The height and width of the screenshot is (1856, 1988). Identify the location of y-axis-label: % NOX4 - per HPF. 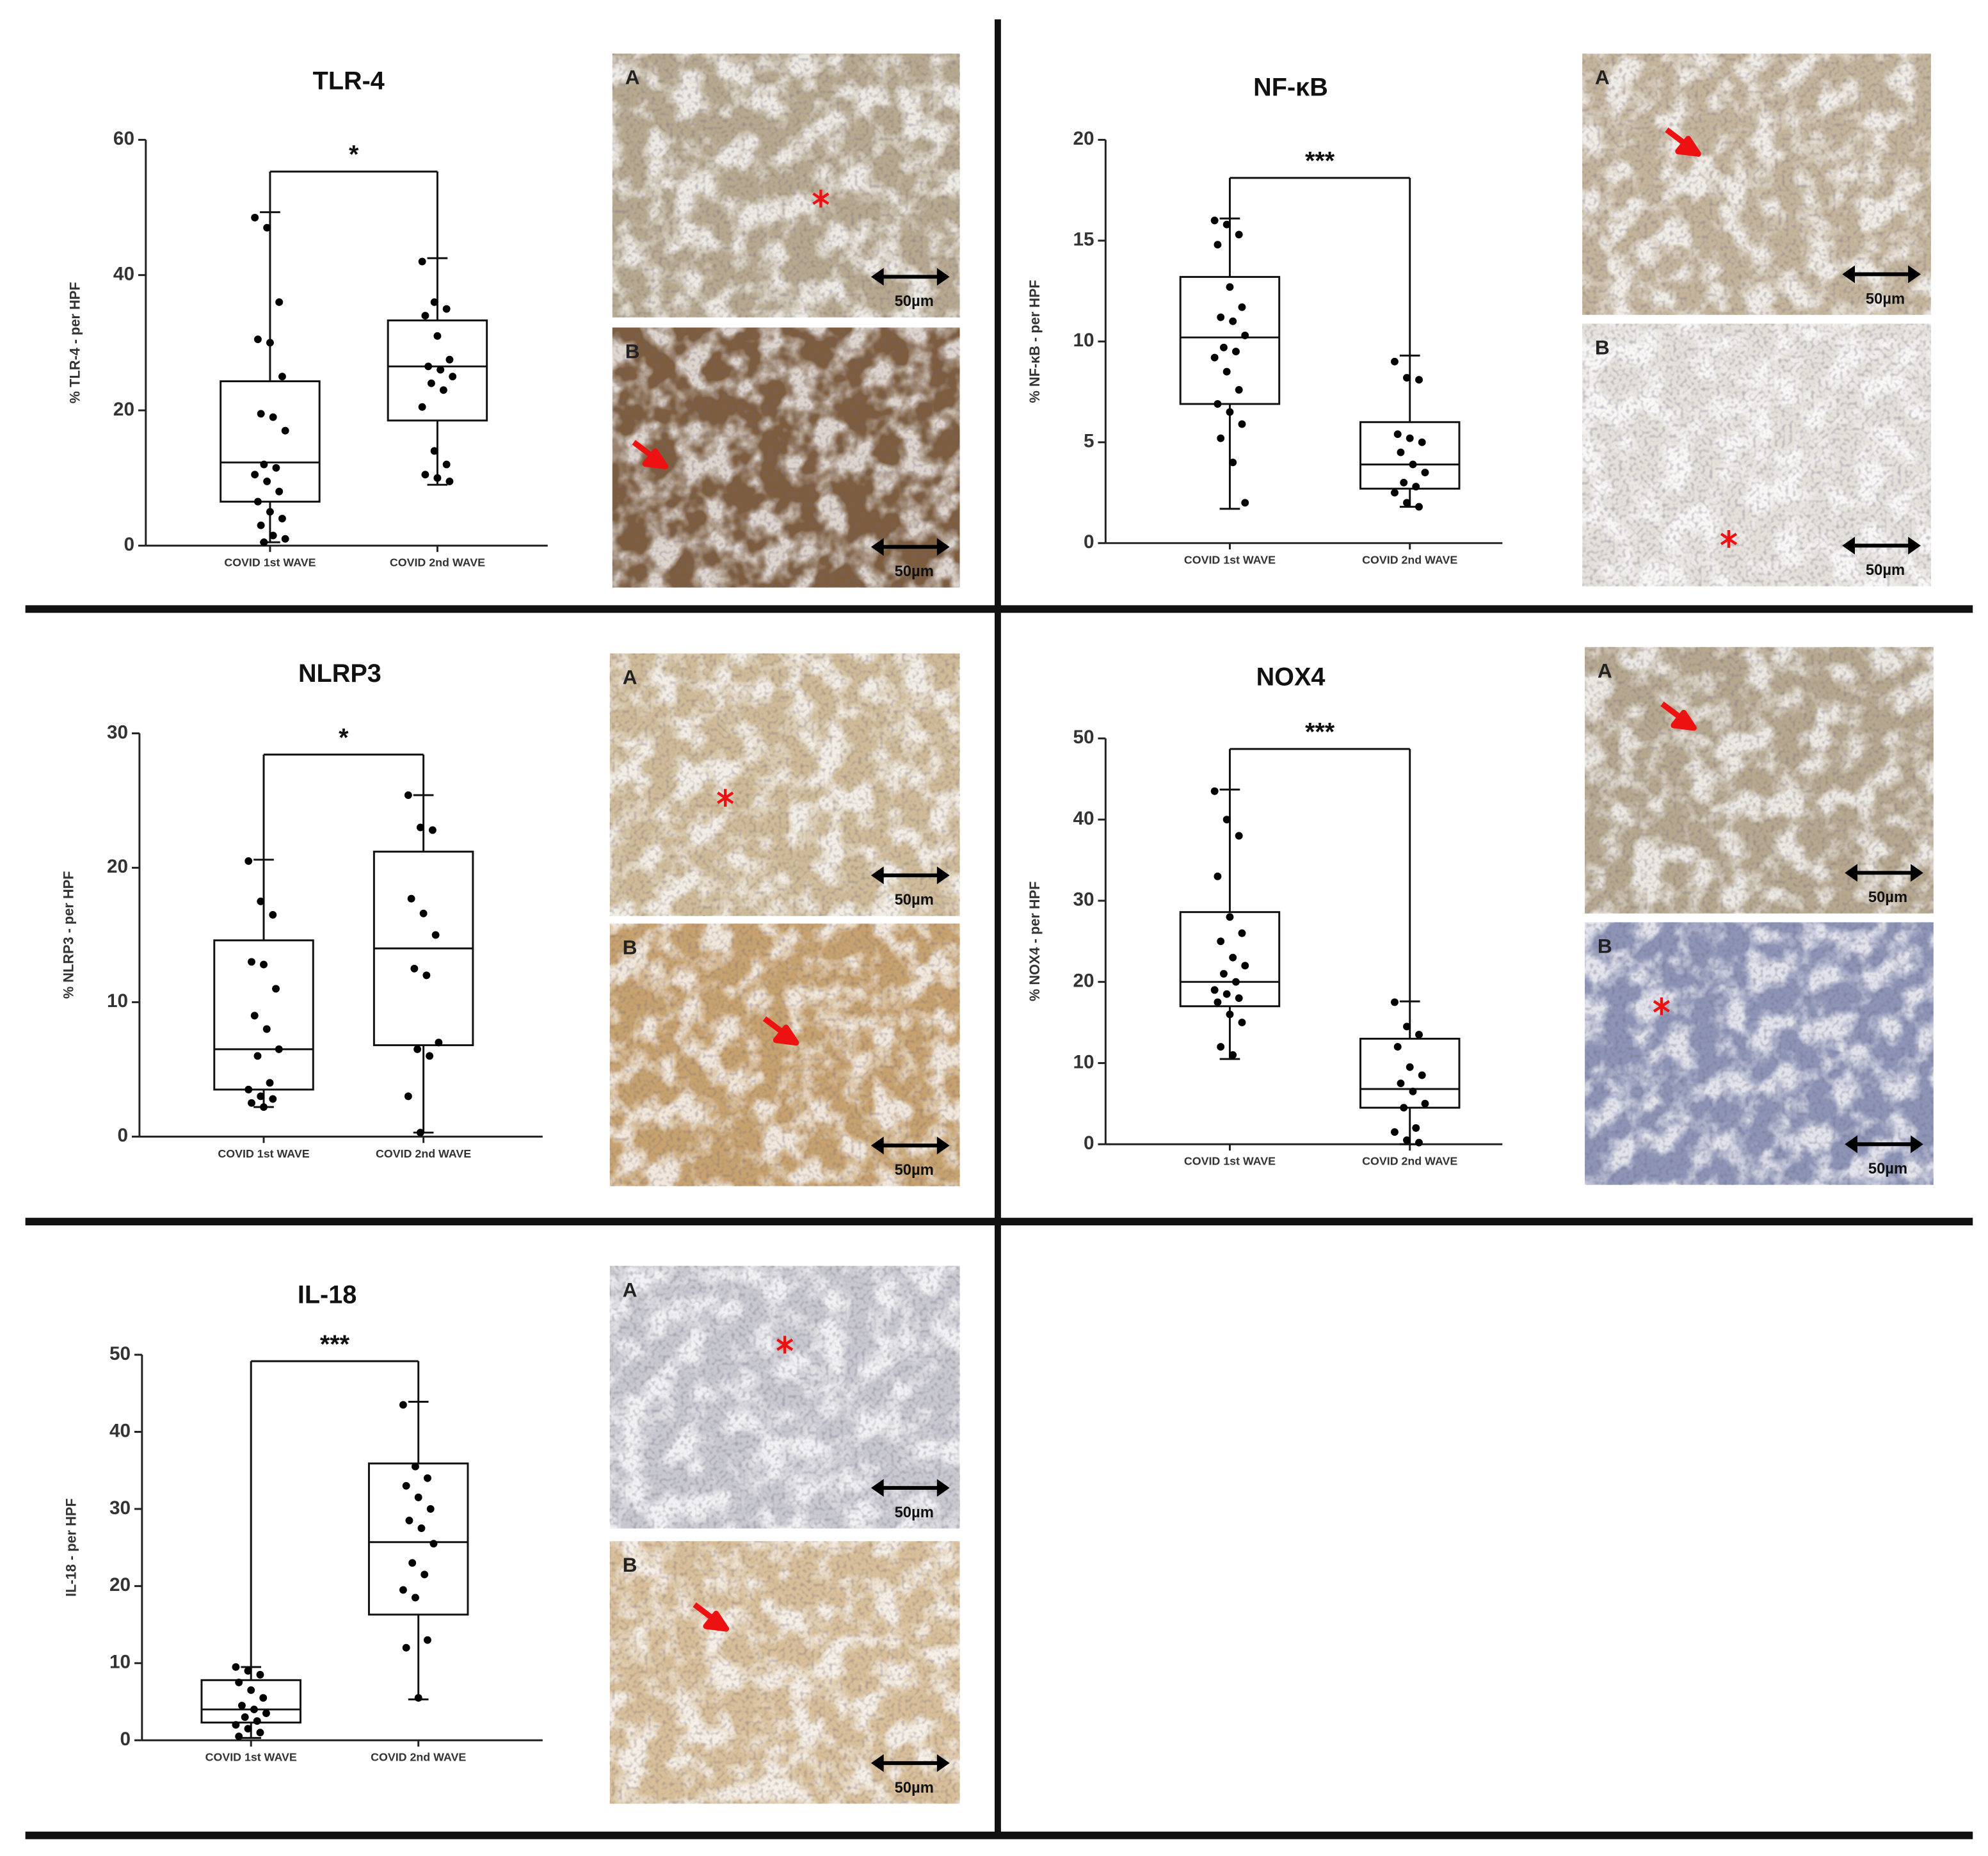
(1035, 942).